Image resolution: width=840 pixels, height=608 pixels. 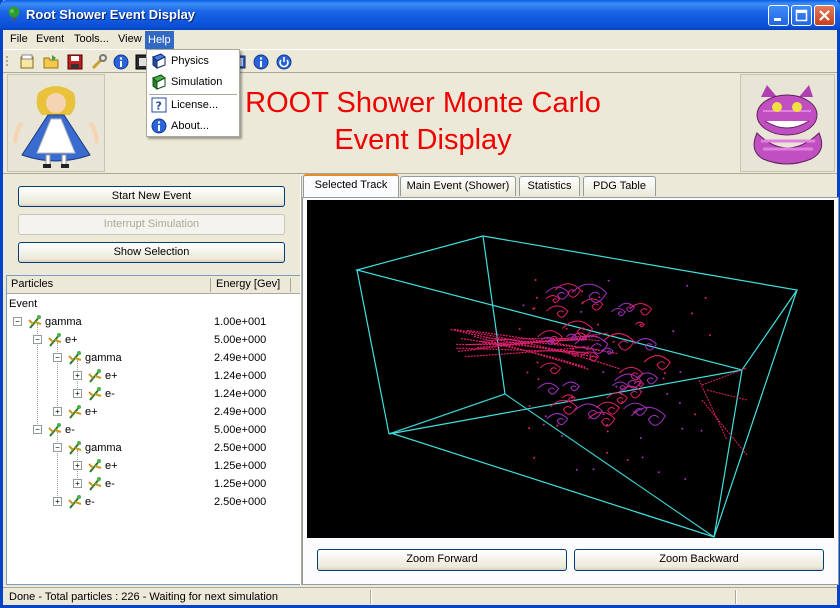 What do you see at coordinates (240, 502) in the screenshot?
I see `particle-energy: 2.50e+000` at bounding box center [240, 502].